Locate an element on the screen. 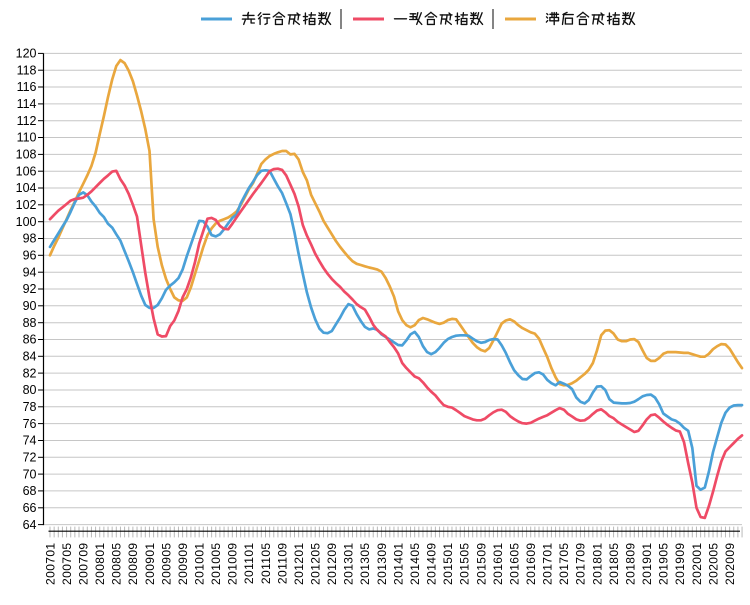 This screenshot has width=750, height=605. svg-text: 201205 is located at coordinates (316, 564).